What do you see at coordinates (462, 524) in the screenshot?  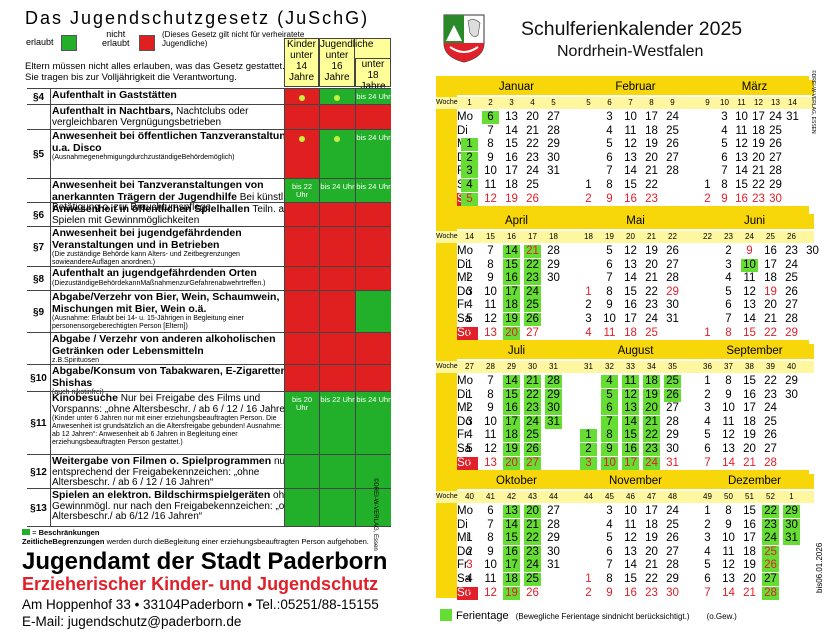 I see `weekday-label: Di` at bounding box center [462, 524].